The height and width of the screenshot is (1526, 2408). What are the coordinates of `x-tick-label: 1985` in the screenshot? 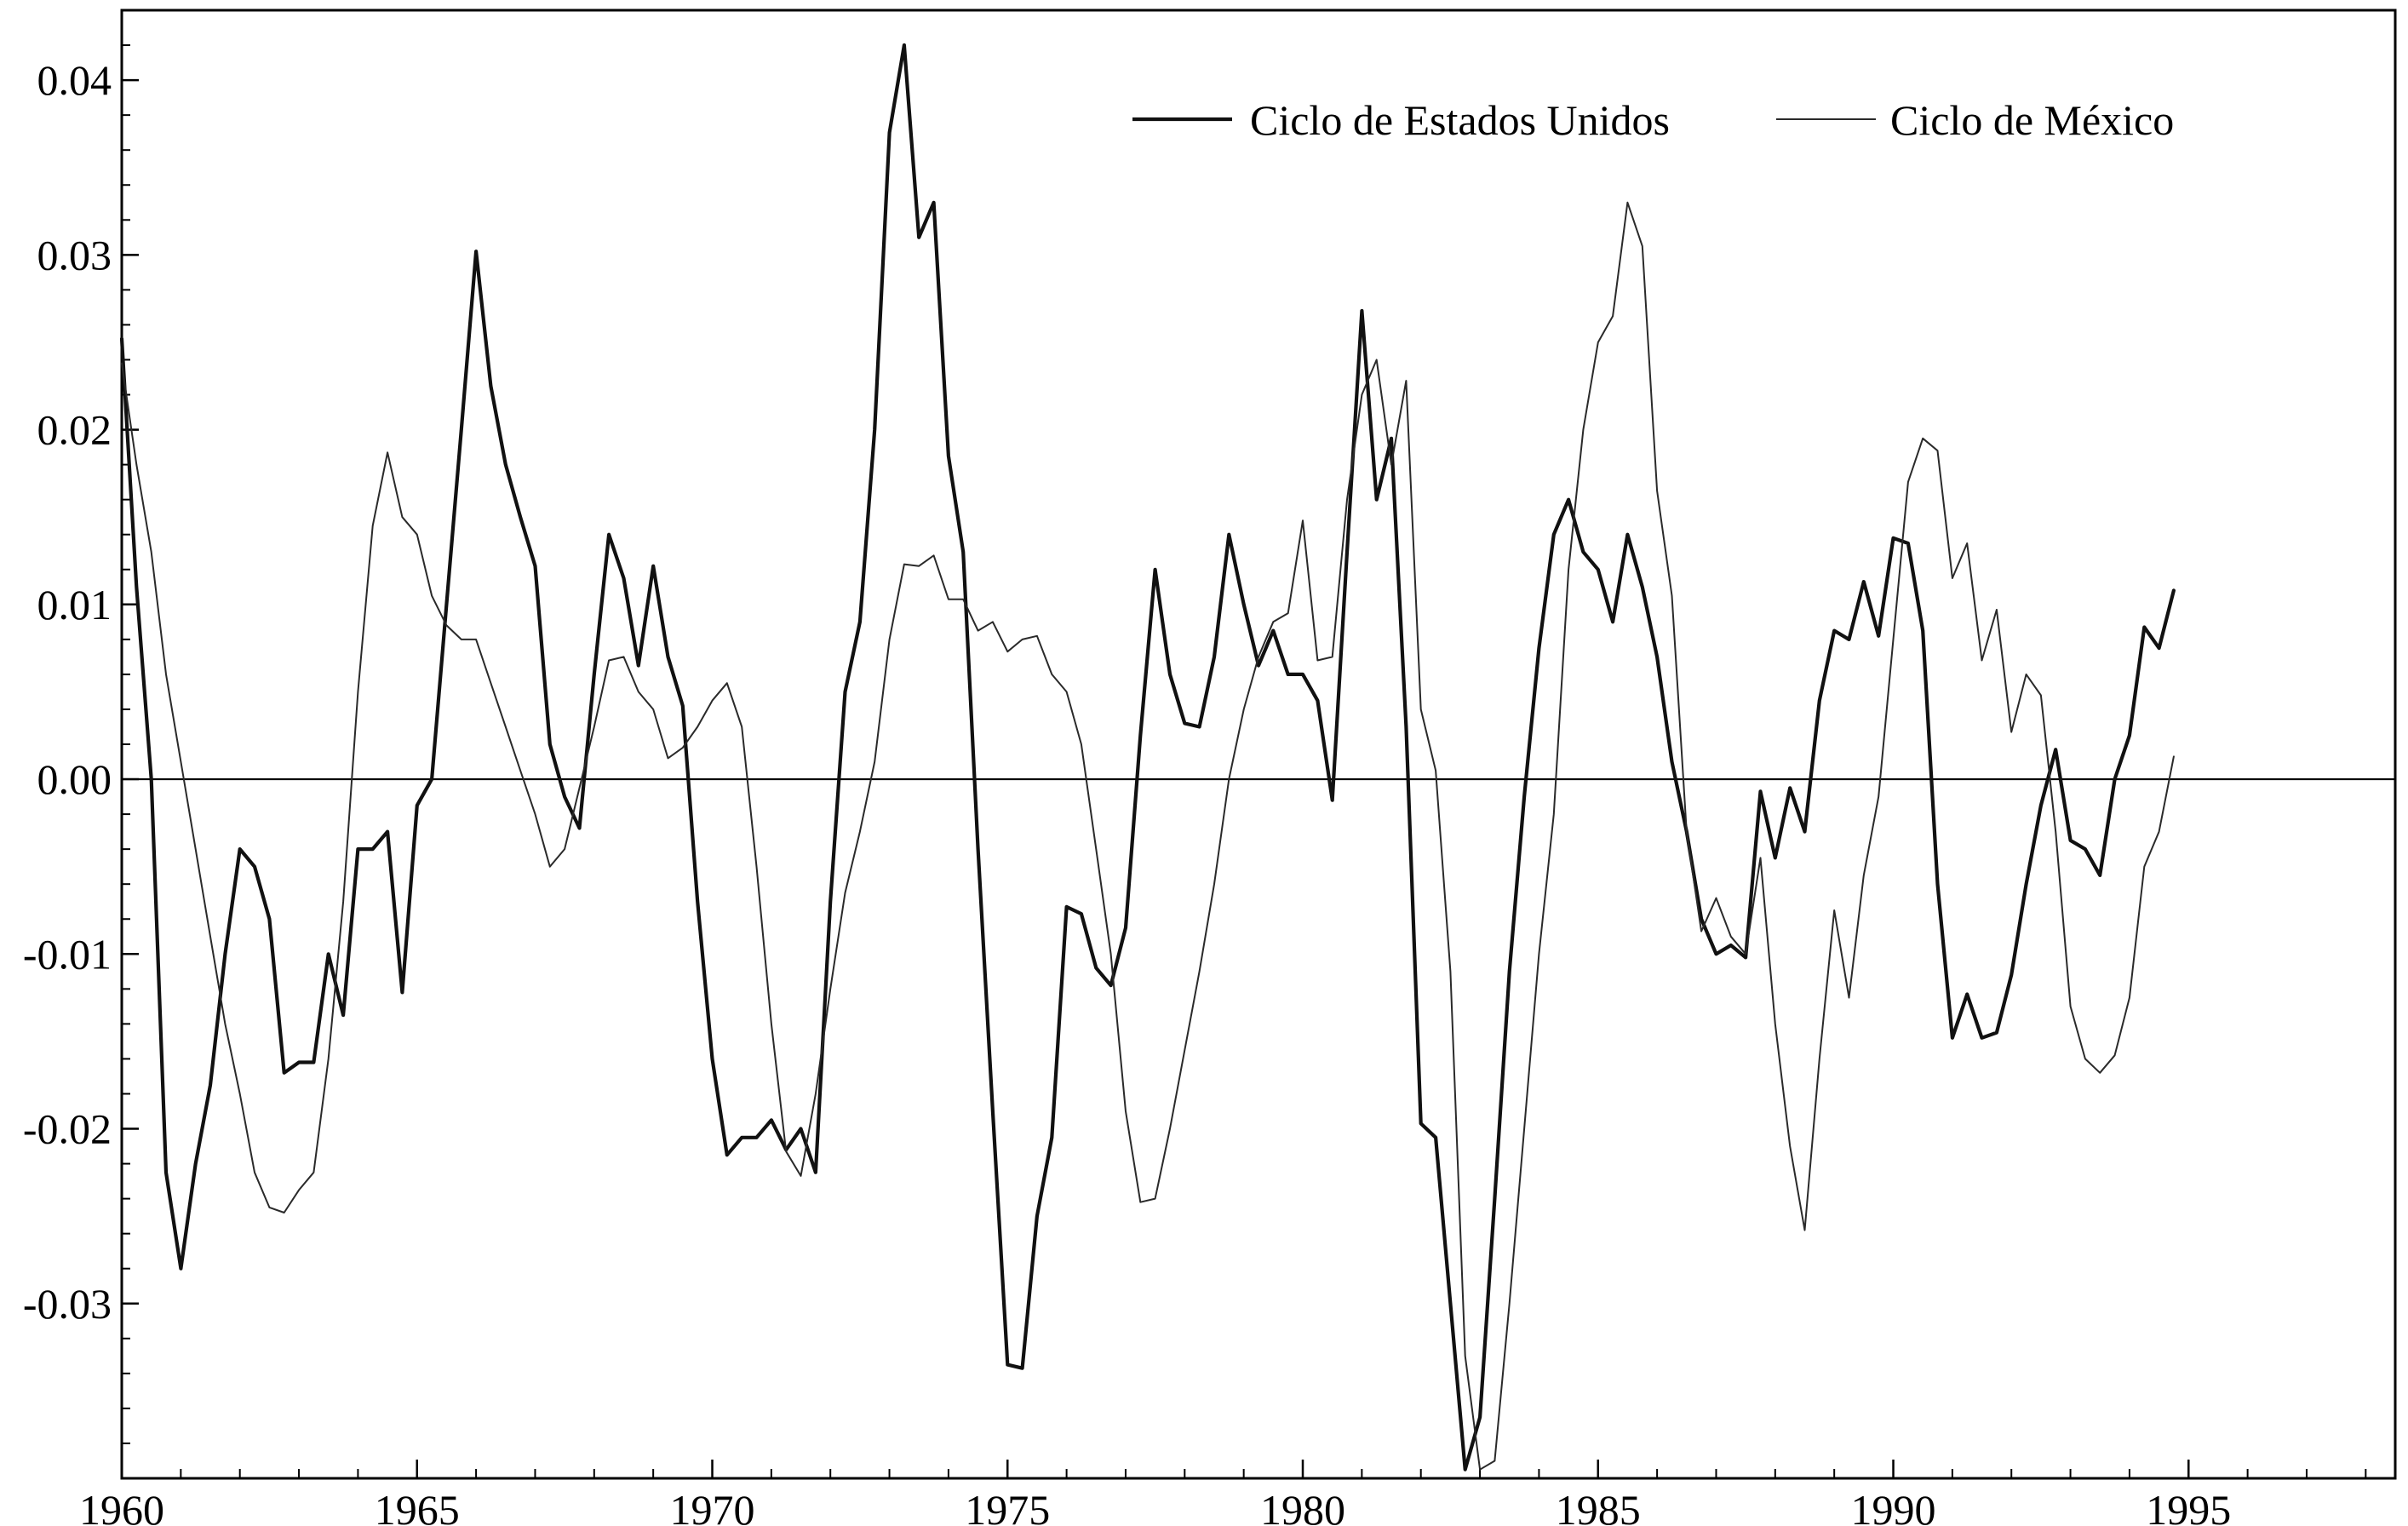 It's located at (1598, 1506).